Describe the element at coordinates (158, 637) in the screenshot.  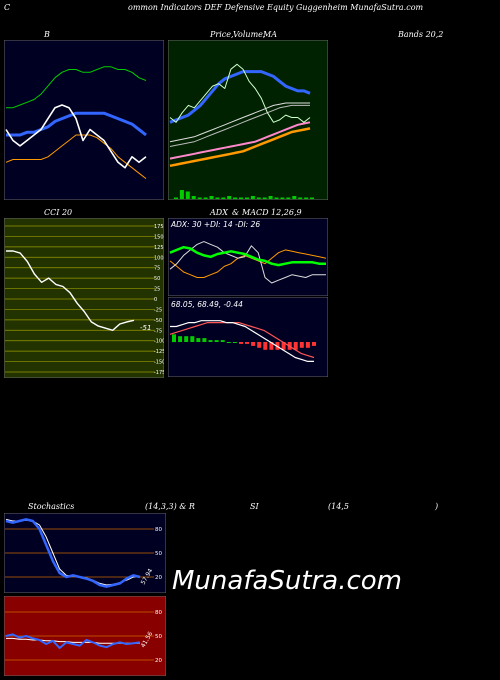
I see `rsi-tick-label: 50` at that location.